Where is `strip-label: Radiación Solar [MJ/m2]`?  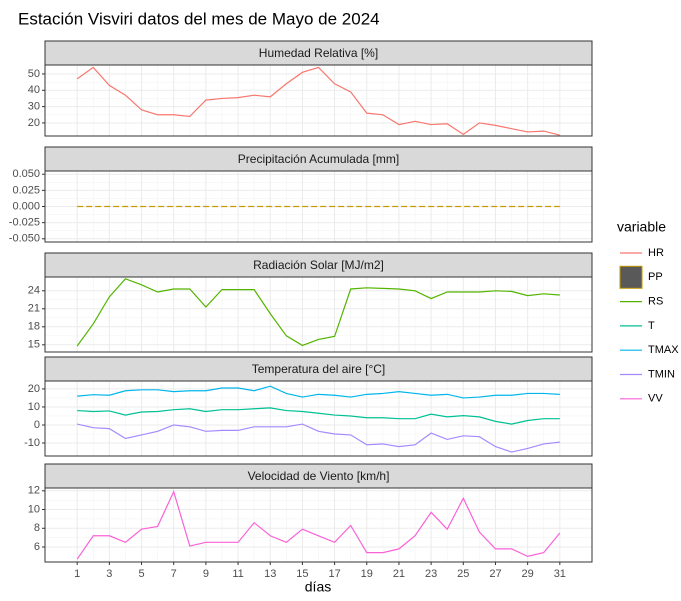 strip-label: Radiación Solar [MJ/m2] is located at coordinates (318, 265).